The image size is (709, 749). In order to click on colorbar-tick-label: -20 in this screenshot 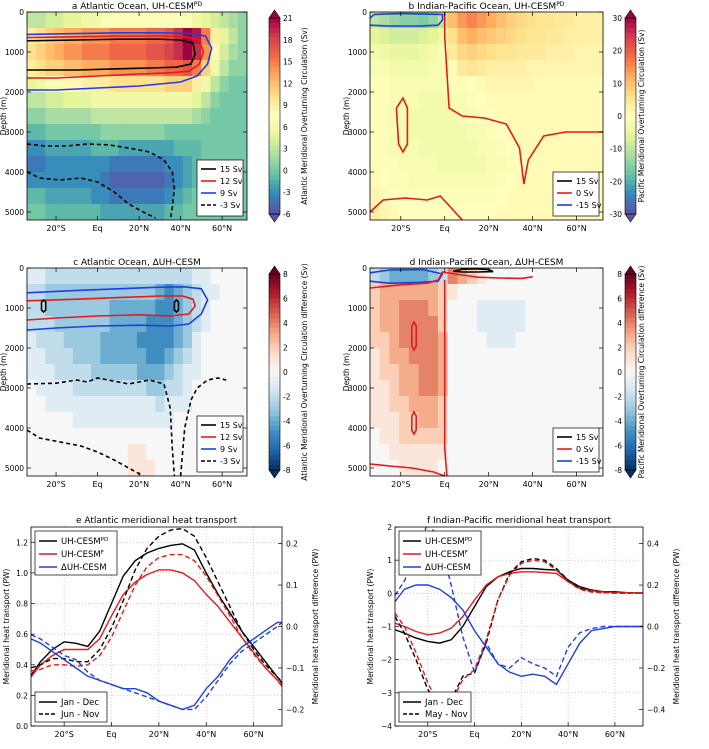, I will do `click(616, 181)`.